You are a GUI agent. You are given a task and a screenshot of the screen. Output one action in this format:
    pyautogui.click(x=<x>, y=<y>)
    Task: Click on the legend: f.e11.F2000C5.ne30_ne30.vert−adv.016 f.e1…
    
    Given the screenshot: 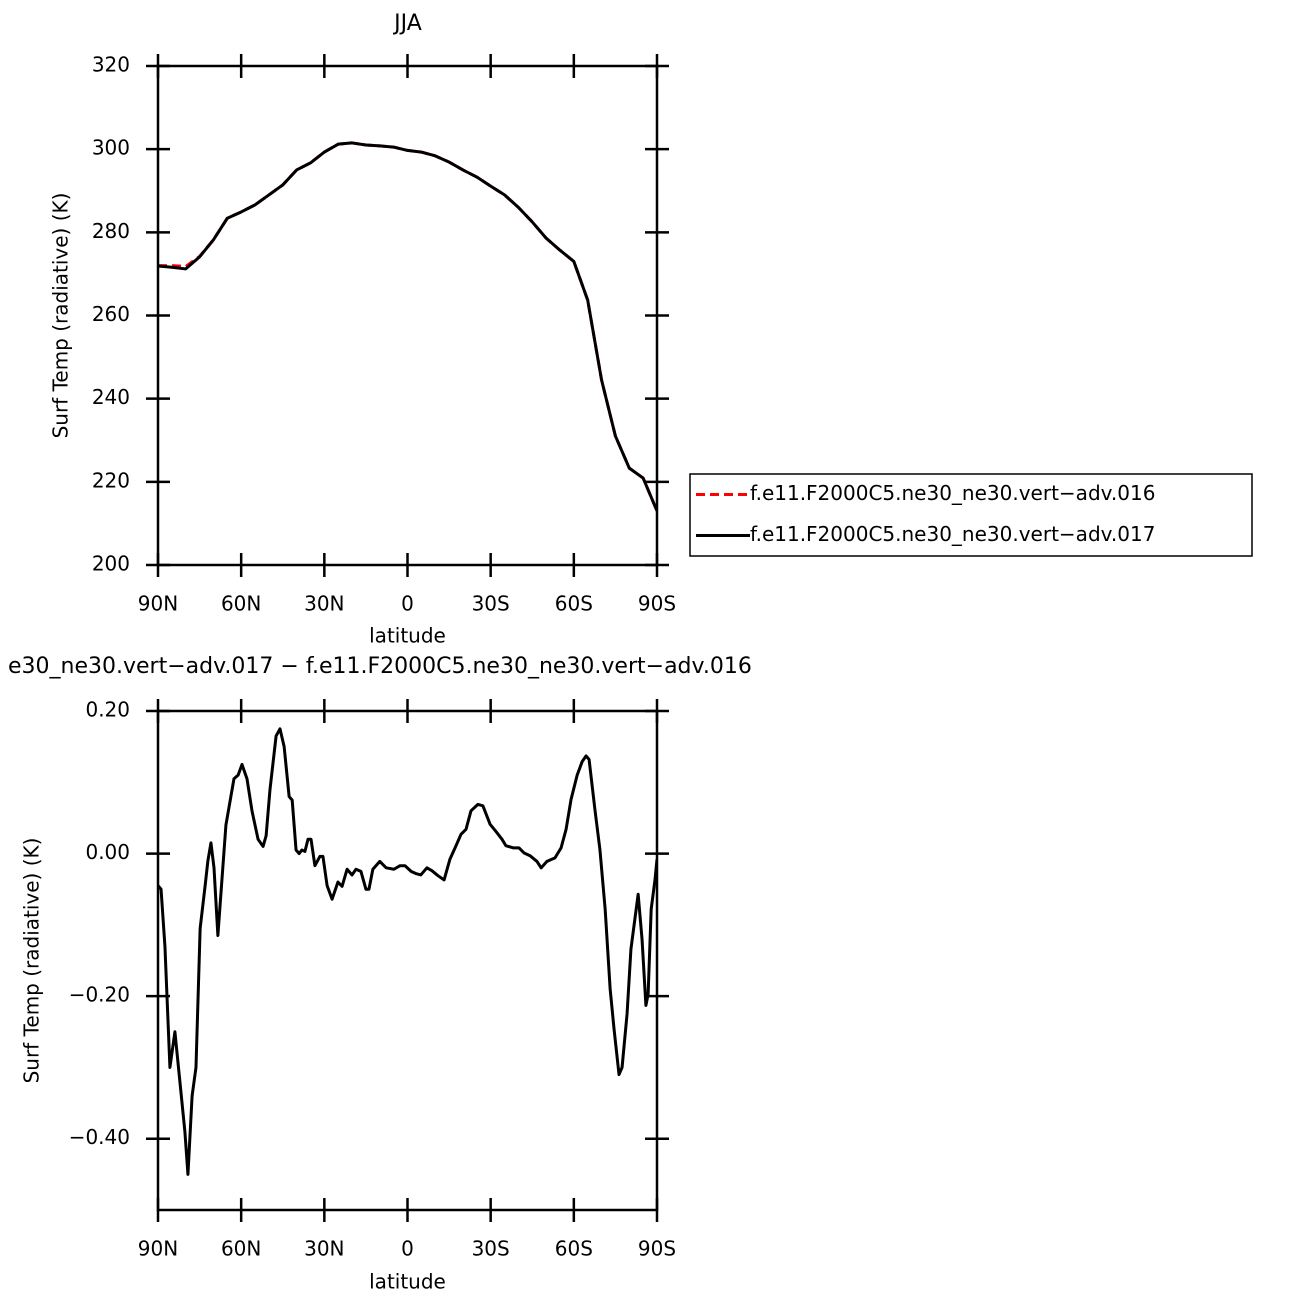 What is the action you would take?
    pyautogui.click(x=971, y=515)
    